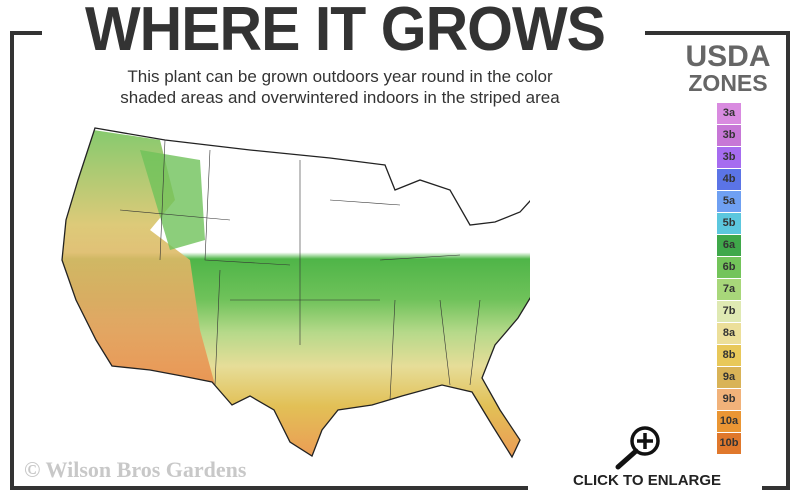  What do you see at coordinates (12, 260) in the screenshot?
I see `frame-left` at bounding box center [12, 260].